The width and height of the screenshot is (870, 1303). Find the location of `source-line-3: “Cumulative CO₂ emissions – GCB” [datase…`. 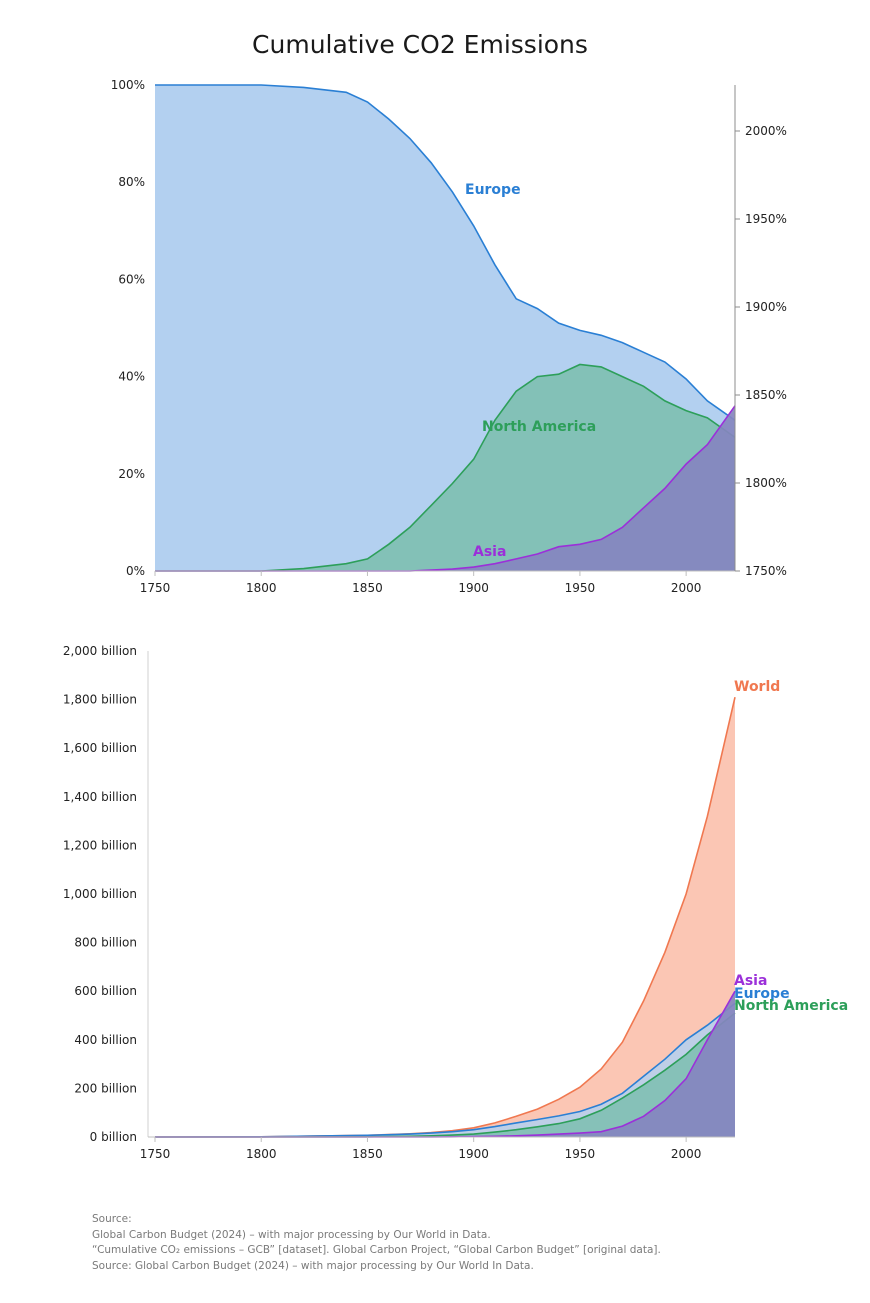

source-line-3: “Cumulative CO₂ emissions – GCB” [datase… is located at coordinates (376, 1250).